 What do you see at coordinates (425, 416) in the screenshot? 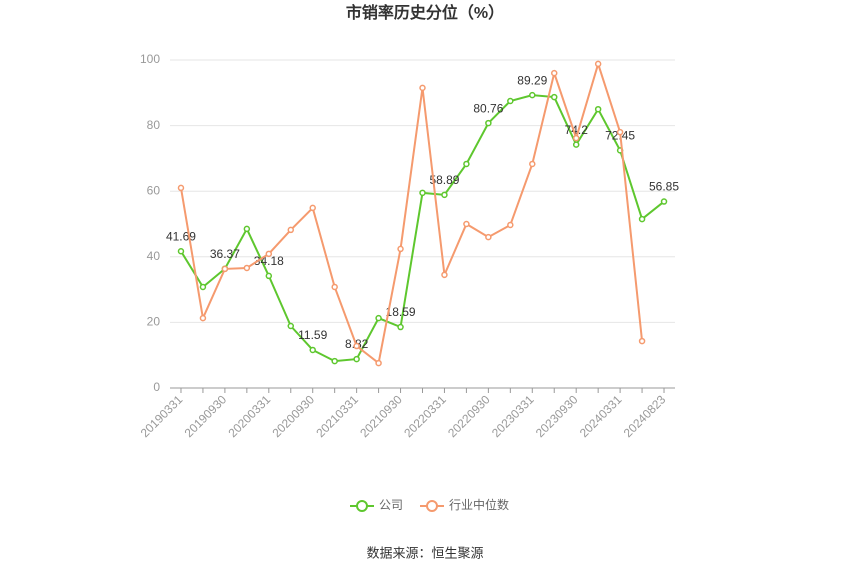
I see `x-tick-label: 20220331` at bounding box center [425, 416].